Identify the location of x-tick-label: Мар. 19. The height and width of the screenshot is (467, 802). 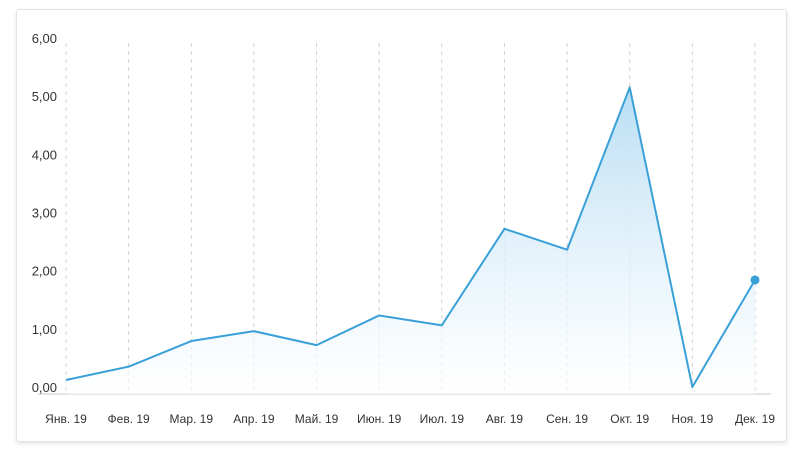
(192, 419).